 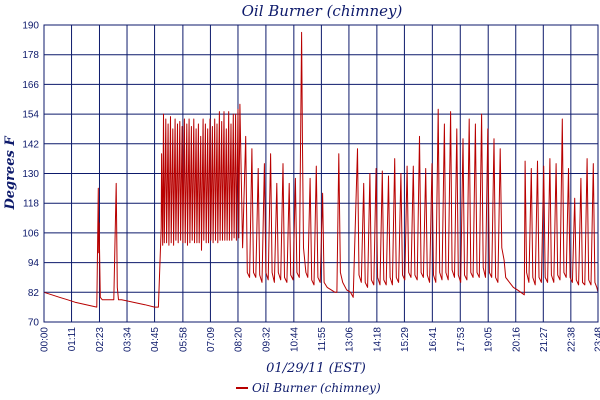 What do you see at coordinates (405, 339) in the screenshot?
I see `x-tick-label: 15:29` at bounding box center [405, 339].